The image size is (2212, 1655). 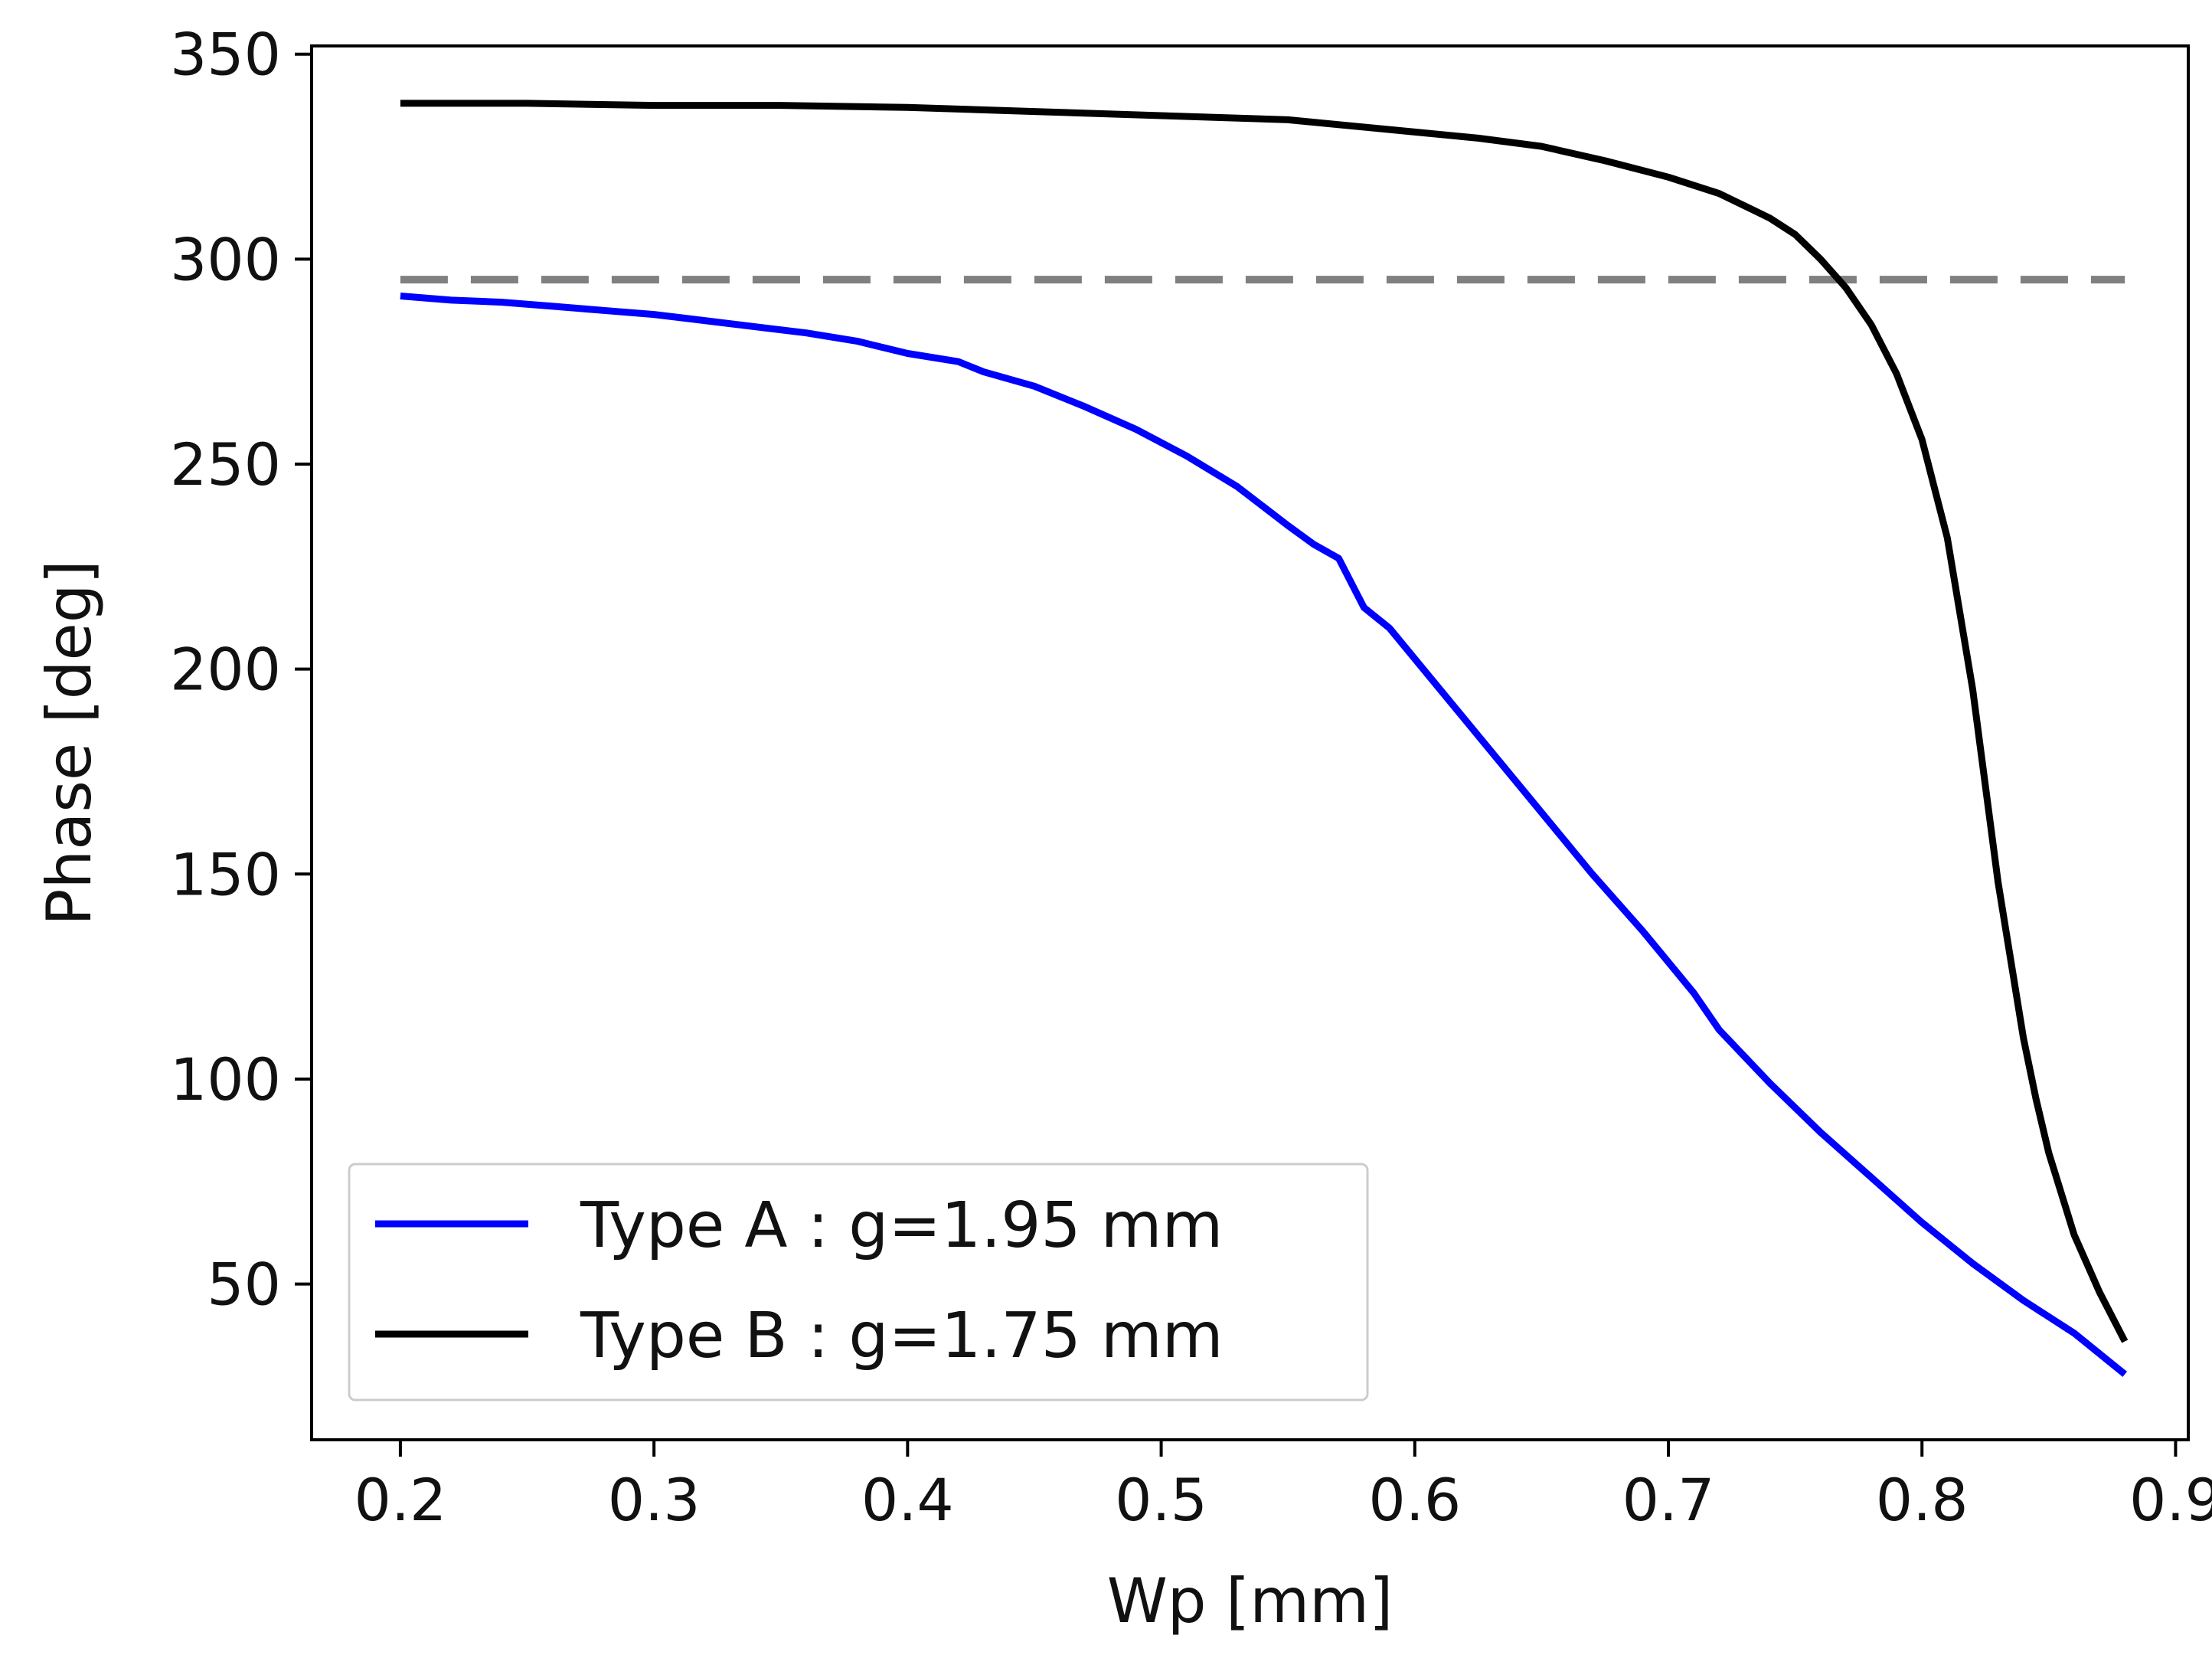 I want to click on y-tick-label: 350, so click(x=225, y=55).